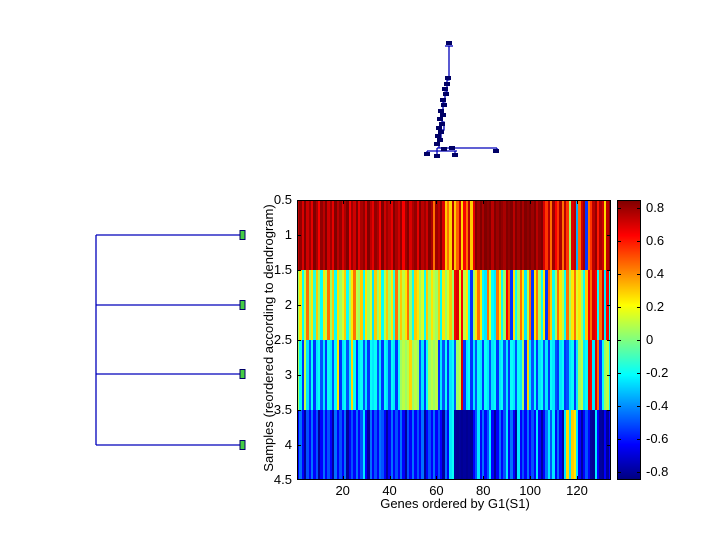 The width and height of the screenshot is (720, 540). What do you see at coordinates (655, 241) in the screenshot?
I see `colorbar-tick-label: 0.6` at bounding box center [655, 241].